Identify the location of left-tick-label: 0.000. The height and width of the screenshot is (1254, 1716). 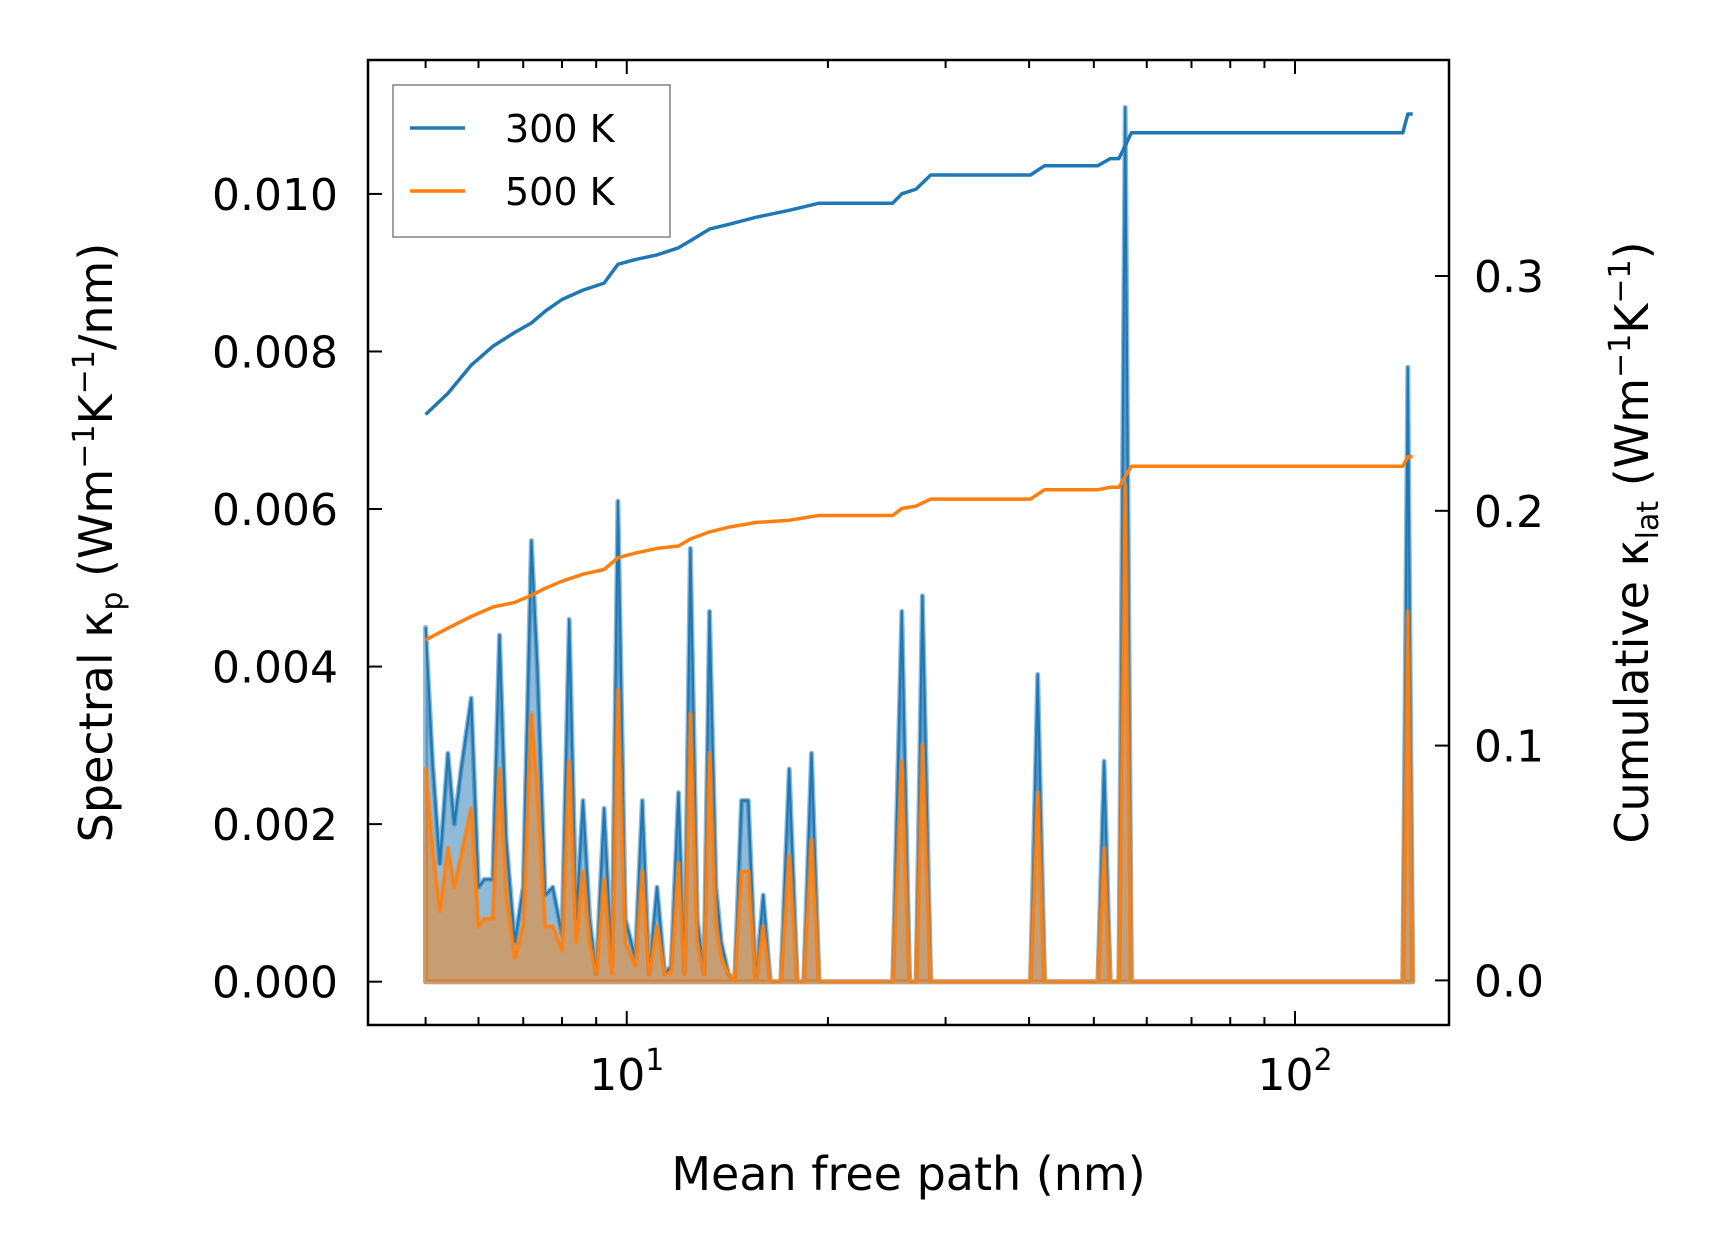
(275, 983).